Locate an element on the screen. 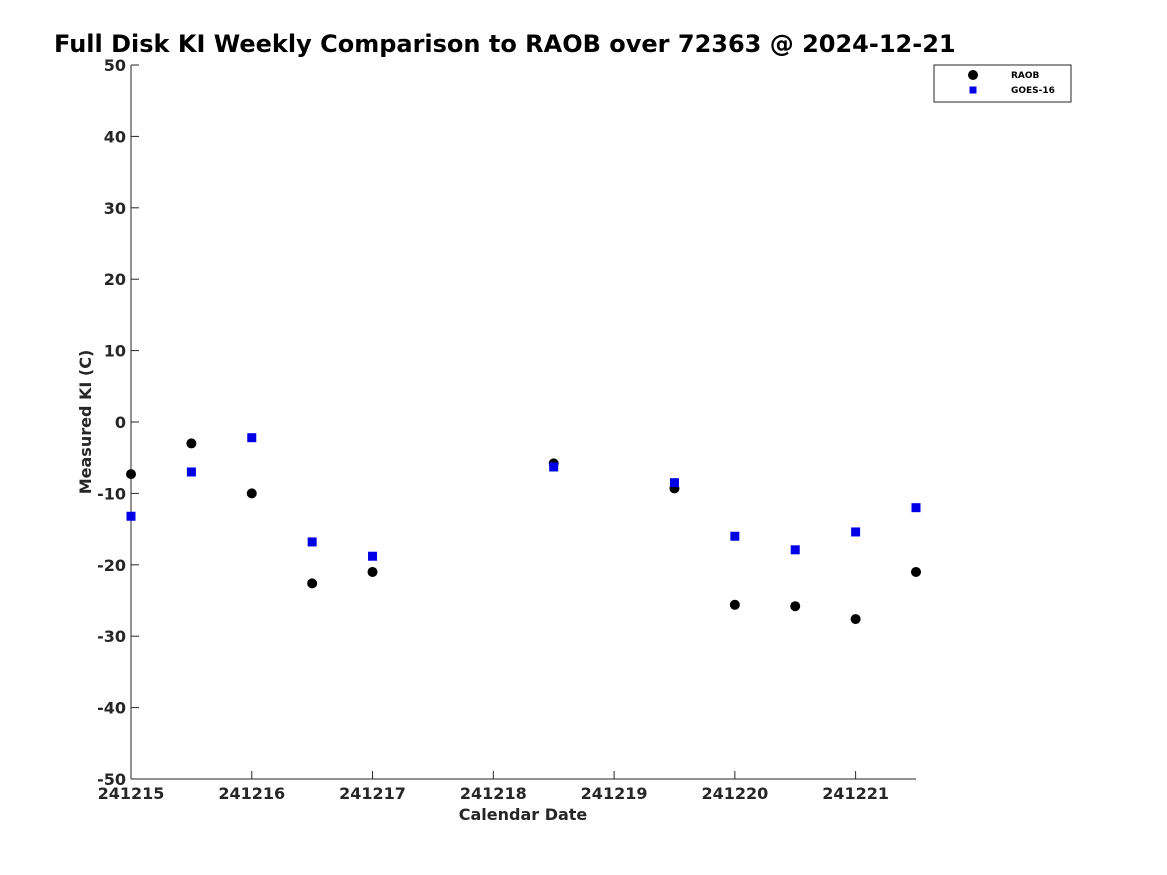  x-tick-label: 241217 is located at coordinates (372, 793).